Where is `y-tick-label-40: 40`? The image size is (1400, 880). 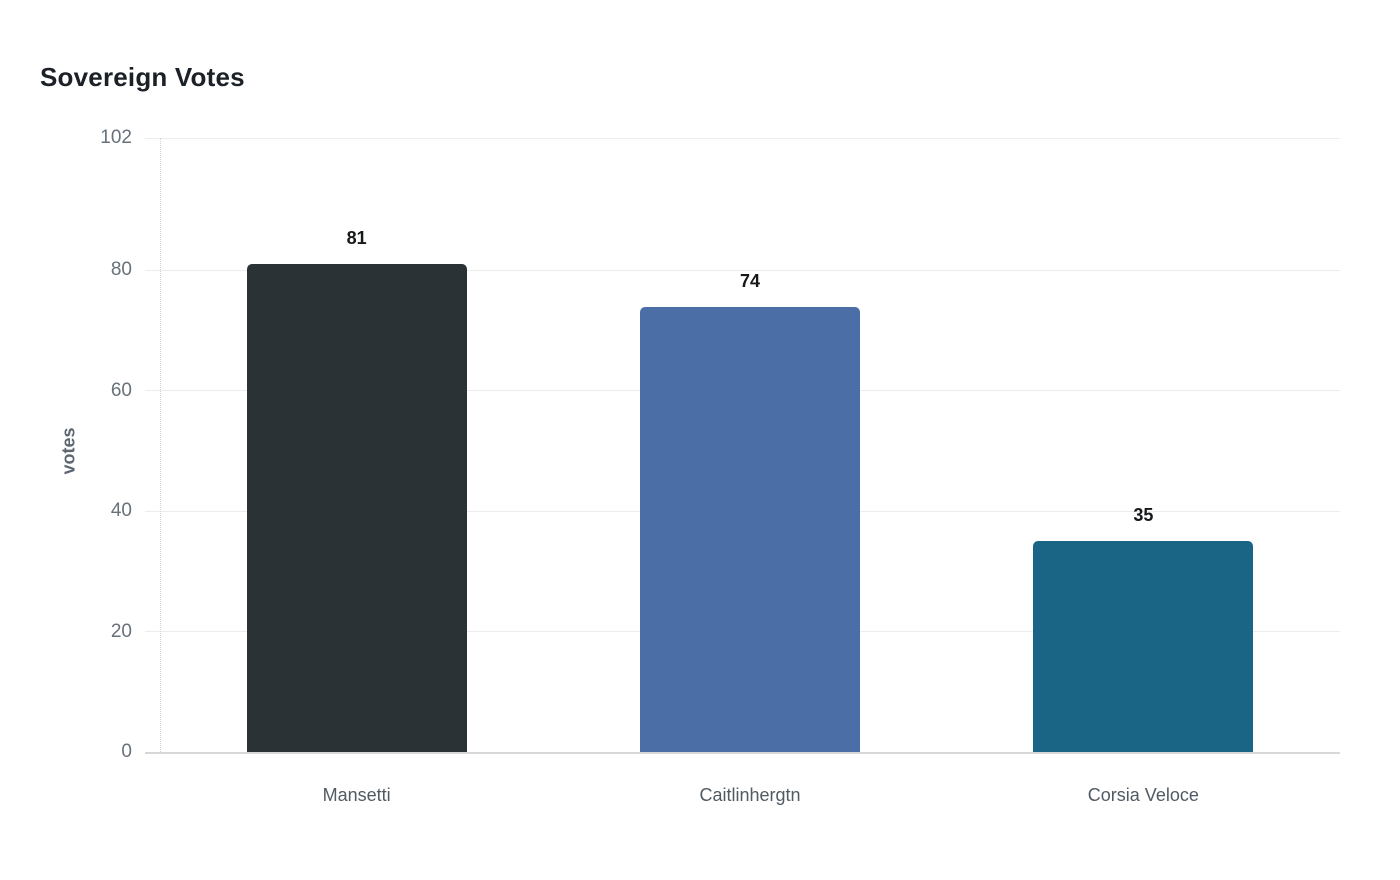 y-tick-label-40: 40 is located at coordinates (121, 511).